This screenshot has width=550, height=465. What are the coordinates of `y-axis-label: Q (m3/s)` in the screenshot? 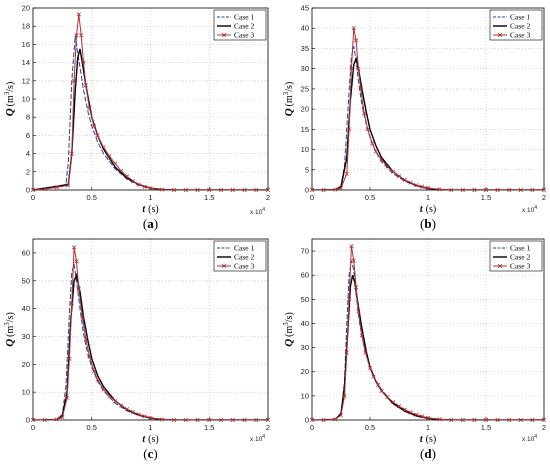 It's located at (9, 329).